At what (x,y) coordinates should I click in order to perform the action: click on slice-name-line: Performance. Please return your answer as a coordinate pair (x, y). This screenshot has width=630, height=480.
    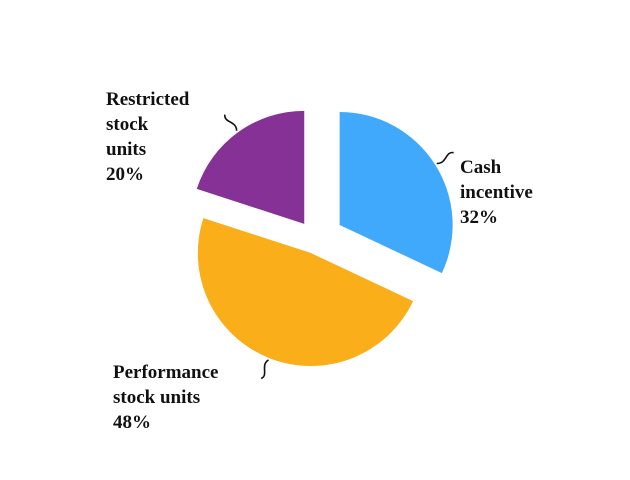
    Looking at the image, I should click on (166, 372).